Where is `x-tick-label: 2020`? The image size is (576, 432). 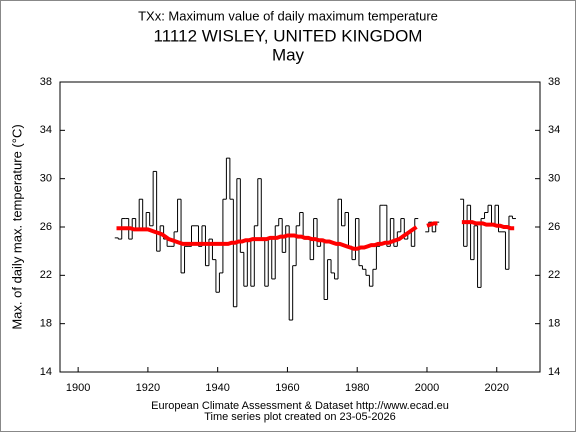 x-tick-label: 2020 is located at coordinates (497, 388).